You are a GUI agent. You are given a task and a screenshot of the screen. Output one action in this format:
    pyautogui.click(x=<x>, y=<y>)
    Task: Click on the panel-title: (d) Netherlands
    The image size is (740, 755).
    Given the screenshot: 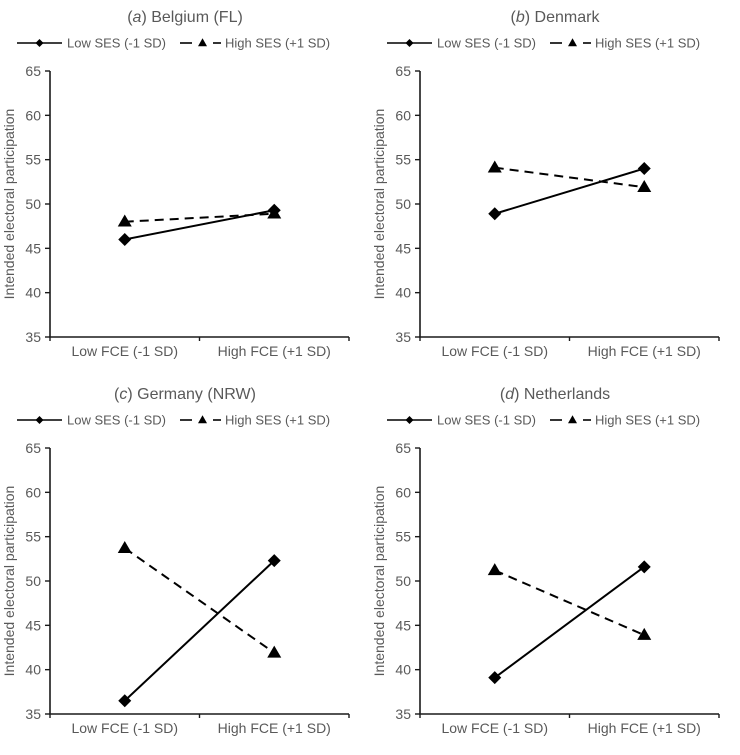 What is the action you would take?
    pyautogui.click(x=555, y=394)
    